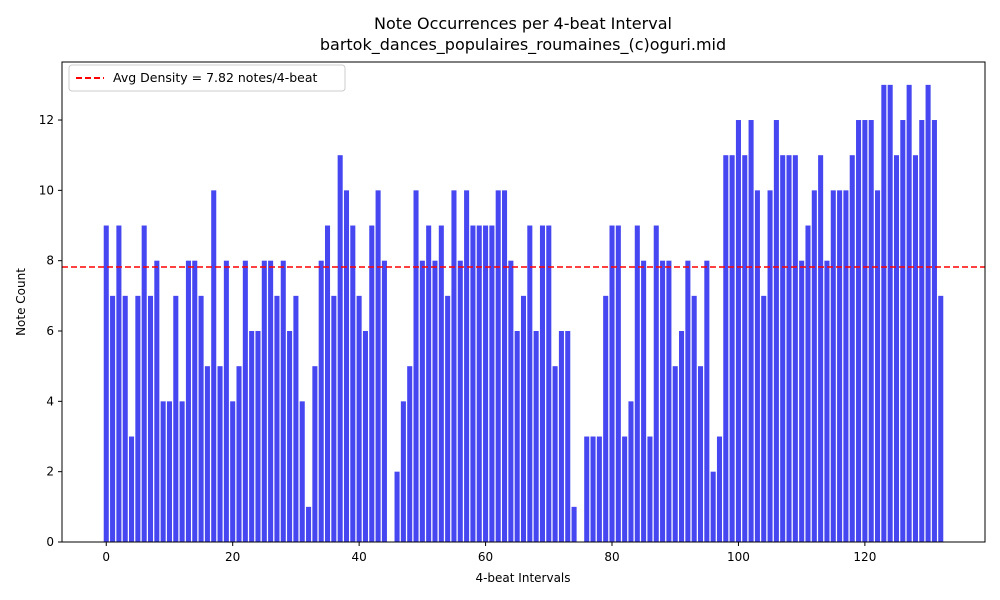 The width and height of the screenshot is (1000, 600). I want to click on y-tick-label: 12, so click(46, 120).